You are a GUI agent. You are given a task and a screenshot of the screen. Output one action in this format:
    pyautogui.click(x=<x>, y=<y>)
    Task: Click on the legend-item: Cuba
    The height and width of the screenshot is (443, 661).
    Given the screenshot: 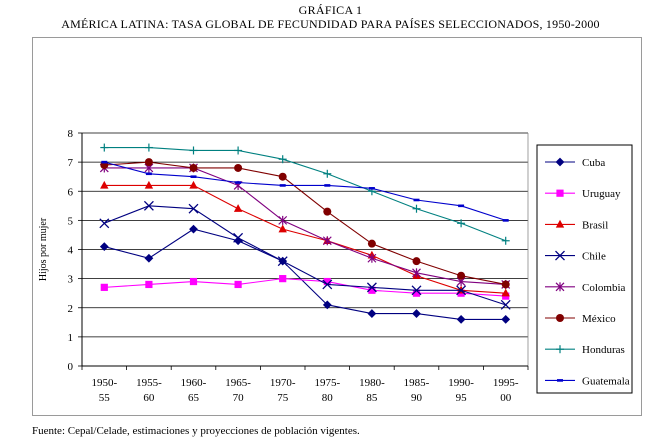 What is the action you would take?
    pyautogui.click(x=575, y=163)
    